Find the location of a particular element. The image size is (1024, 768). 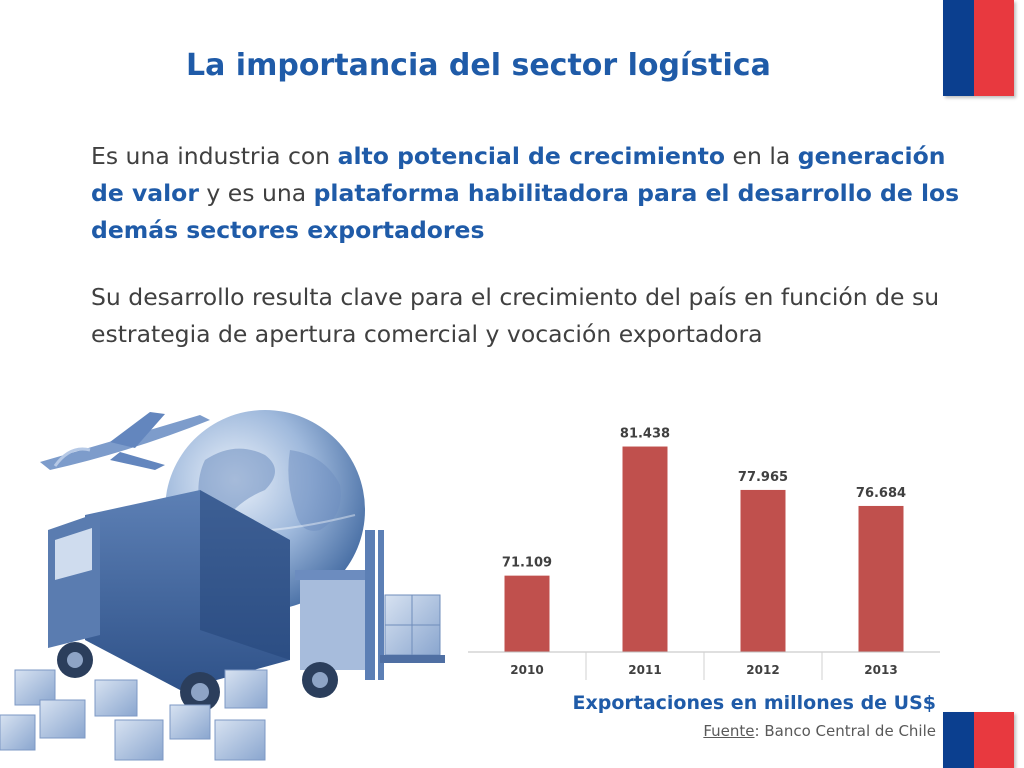

tick-label-2012: 2012 is located at coordinates (762, 670).